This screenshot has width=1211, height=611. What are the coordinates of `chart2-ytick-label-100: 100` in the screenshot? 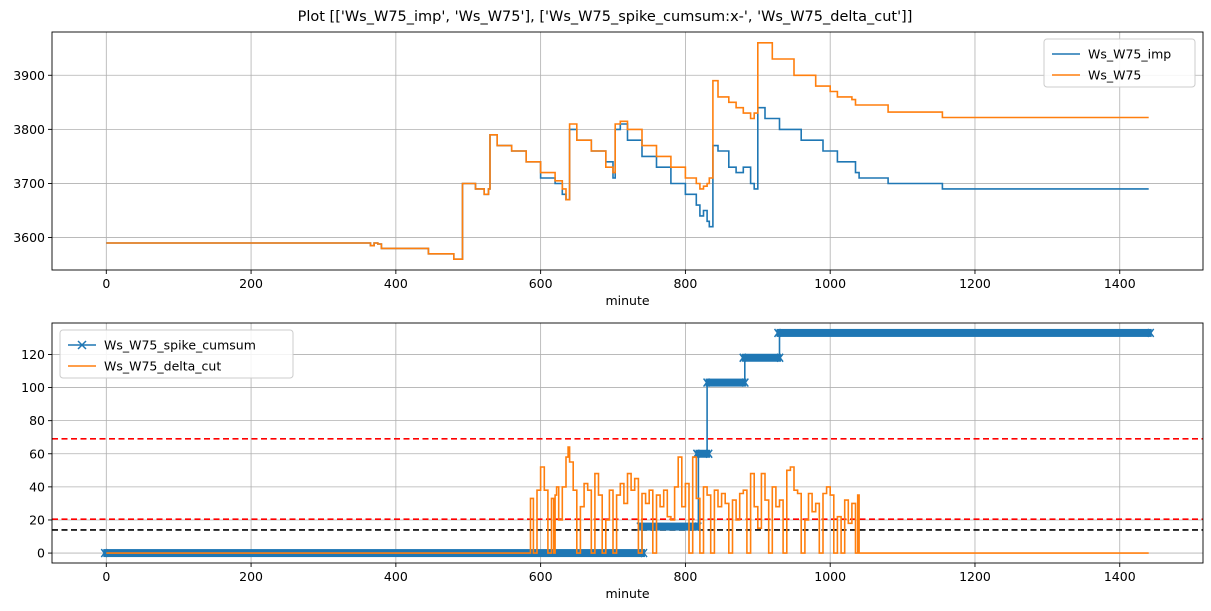 It's located at (33, 387).